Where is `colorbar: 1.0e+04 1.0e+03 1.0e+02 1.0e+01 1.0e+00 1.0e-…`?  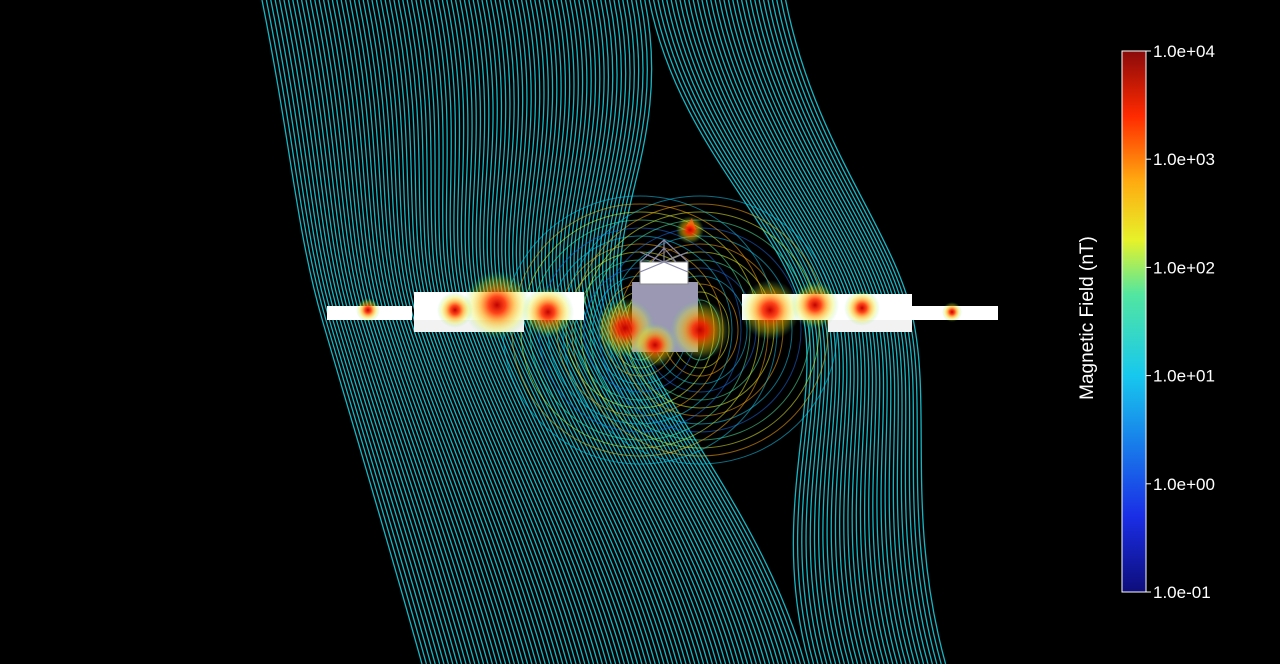
colorbar: 1.0e+04 1.0e+03 1.0e+02 1.0e+01 1.0e+00 1.0e-… is located at coordinates (1146, 322).